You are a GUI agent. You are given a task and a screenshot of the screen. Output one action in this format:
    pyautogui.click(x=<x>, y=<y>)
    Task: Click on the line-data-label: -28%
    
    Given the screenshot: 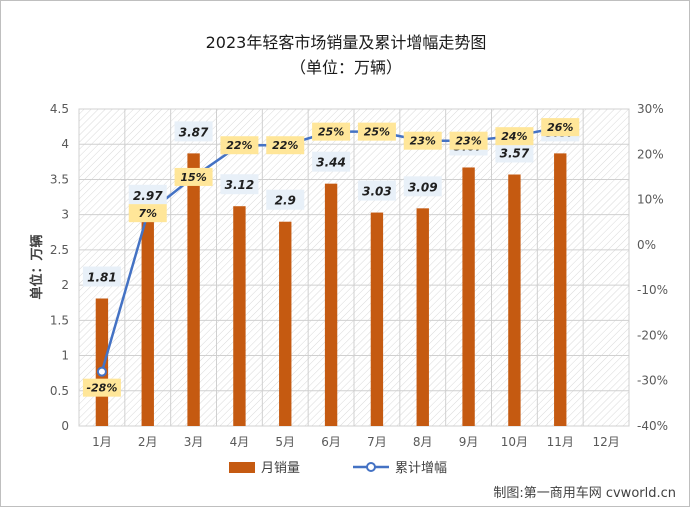 What is the action you would take?
    pyautogui.click(x=101, y=387)
    